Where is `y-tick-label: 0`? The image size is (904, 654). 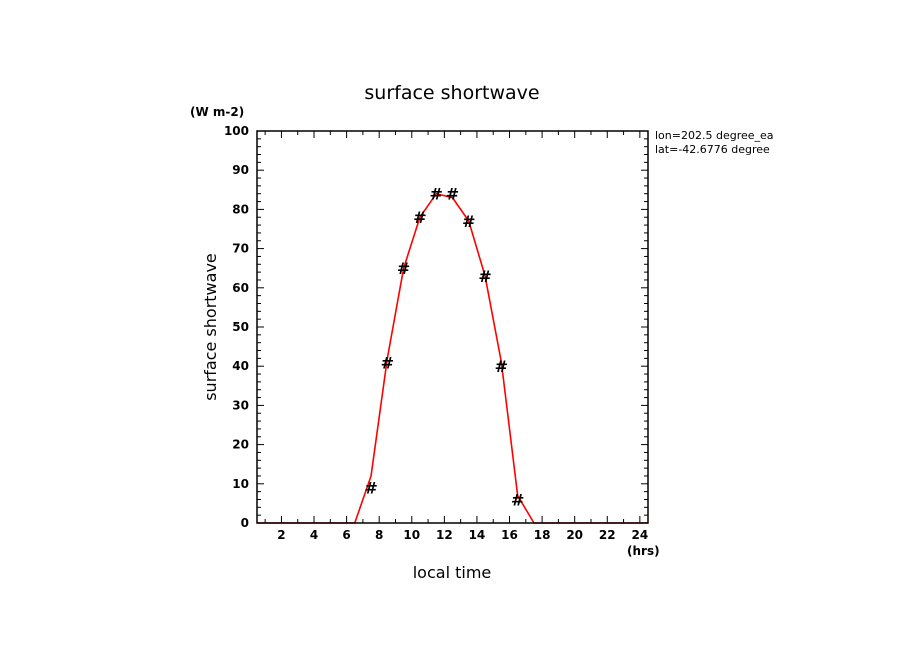 y-tick-label: 0 is located at coordinates (245, 523).